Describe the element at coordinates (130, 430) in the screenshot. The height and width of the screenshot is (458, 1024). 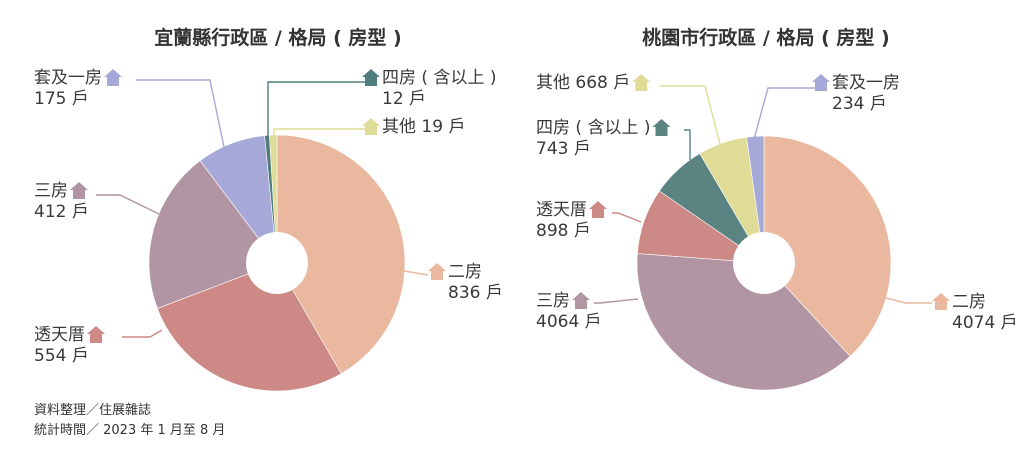
I see `source-period: 統計時間／ 2023 年 1 月至 8 月` at that location.